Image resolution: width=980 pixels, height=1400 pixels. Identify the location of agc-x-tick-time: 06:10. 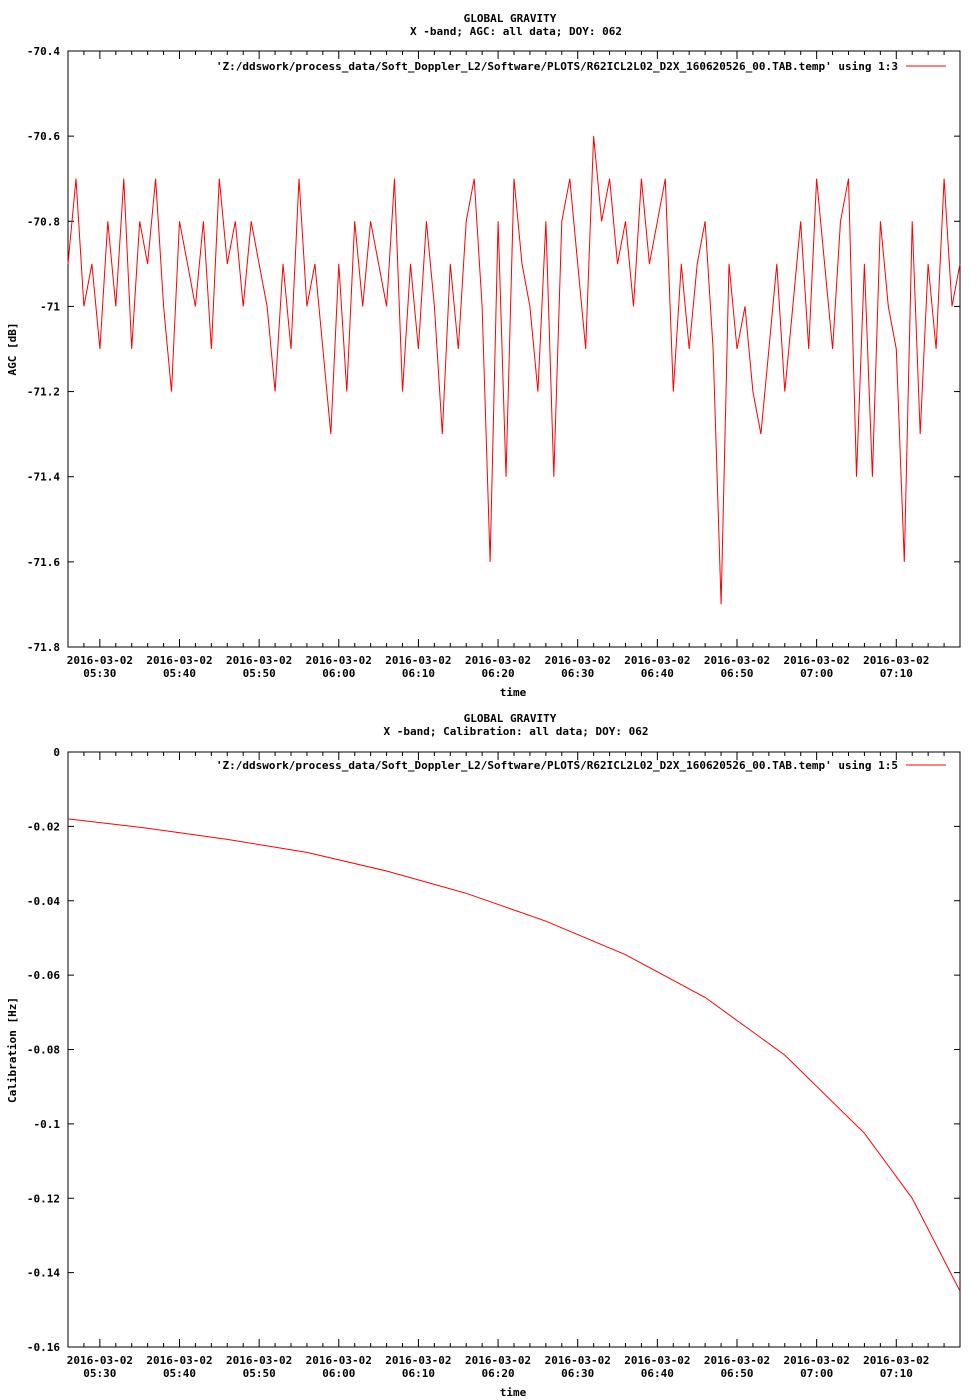
(418, 673).